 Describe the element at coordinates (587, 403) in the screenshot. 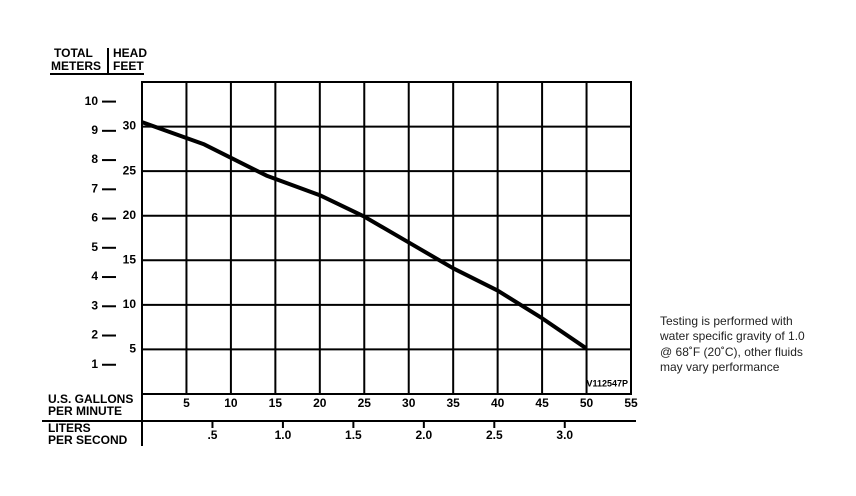

I see `x-tick-label: 50` at that location.